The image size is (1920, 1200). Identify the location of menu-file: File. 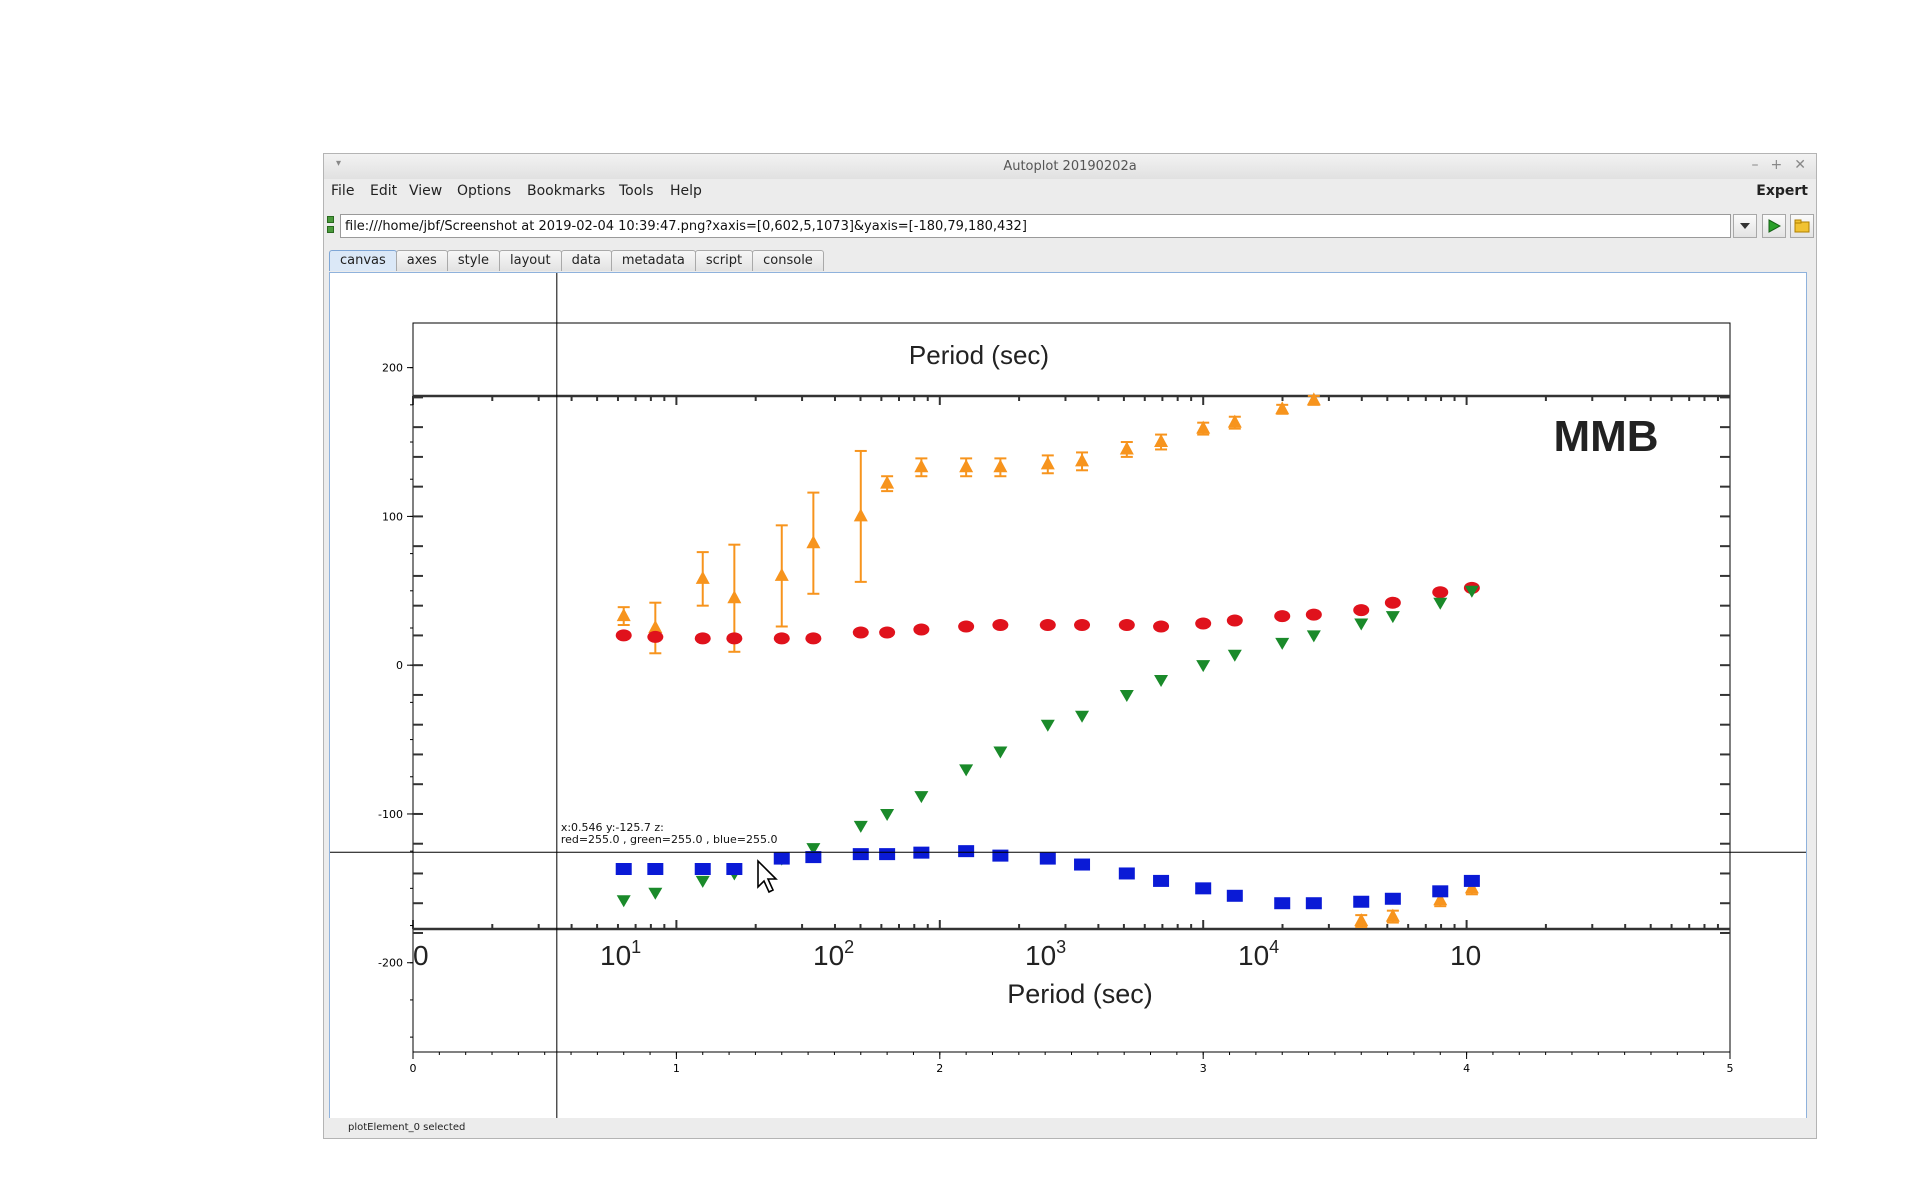
(343, 191).